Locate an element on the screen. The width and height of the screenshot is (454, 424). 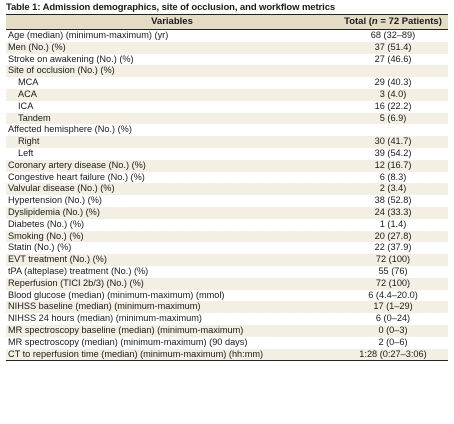
table-row: ICA 16 (22.2) is located at coordinates (227, 106).